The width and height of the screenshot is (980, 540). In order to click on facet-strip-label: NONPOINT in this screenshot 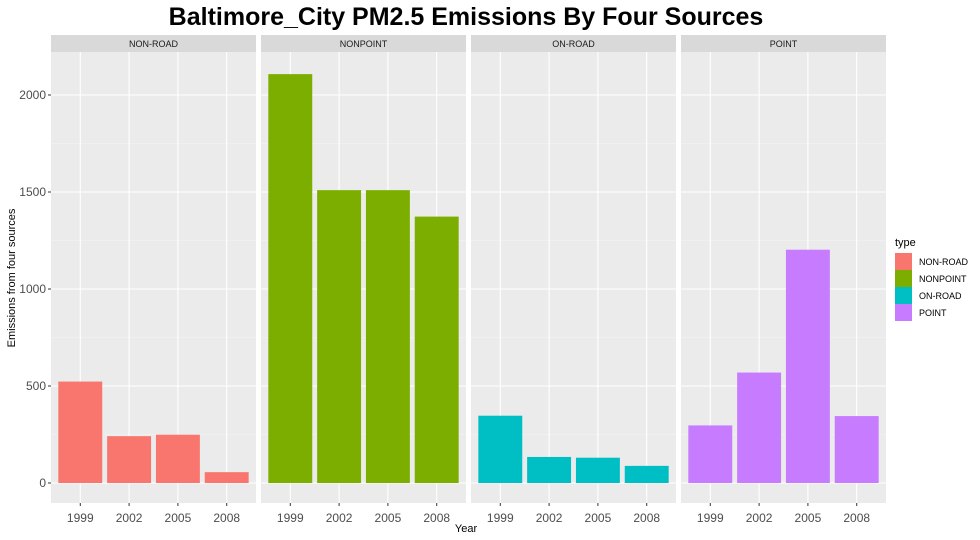, I will do `click(364, 44)`.